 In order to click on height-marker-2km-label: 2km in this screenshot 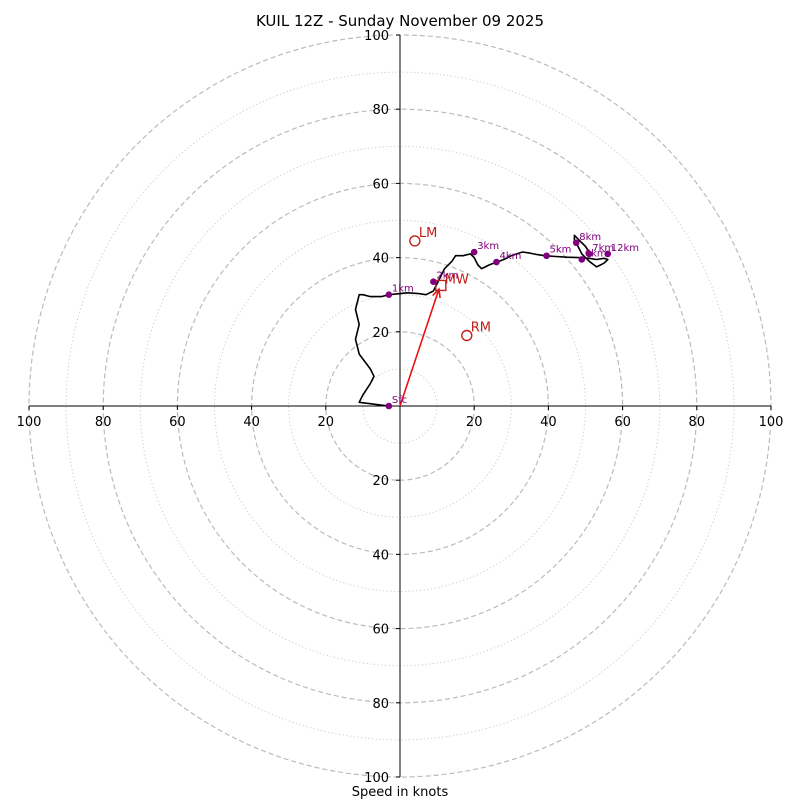, I will do `click(447, 276)`.